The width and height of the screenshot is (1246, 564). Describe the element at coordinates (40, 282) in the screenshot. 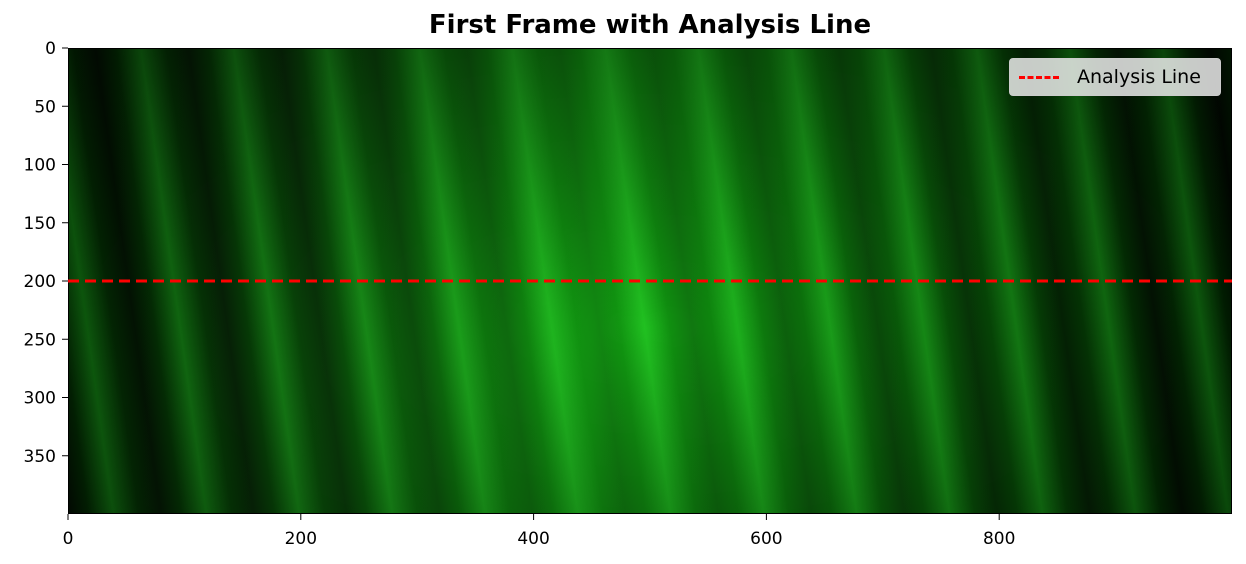

I see `y-tick-label: 200` at that location.